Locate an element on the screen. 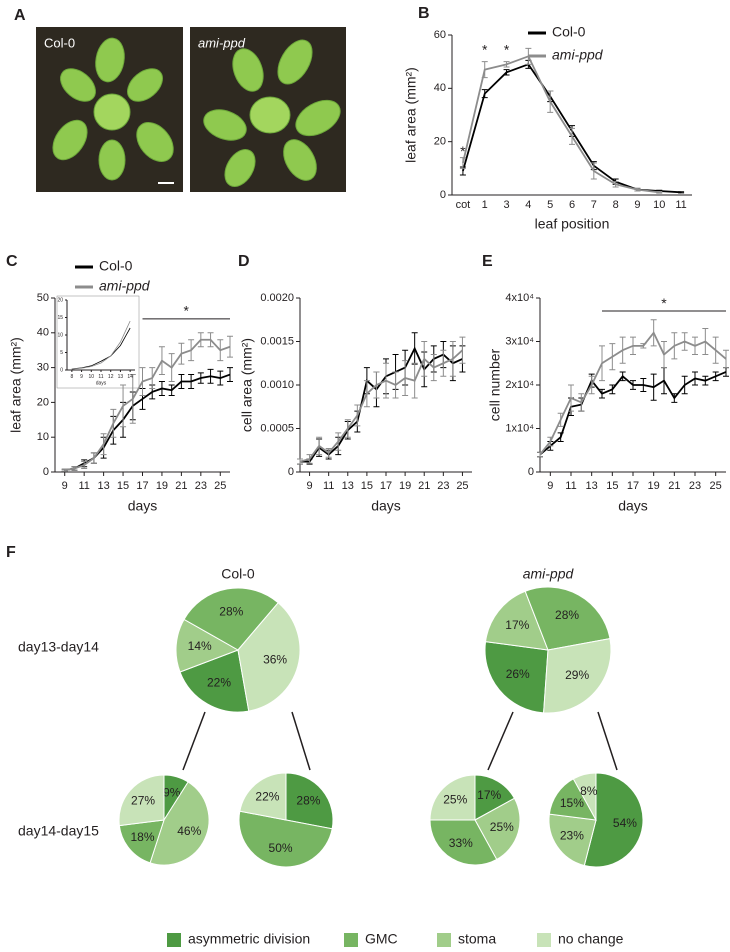 The image size is (730, 952). x-tick-label: 21 is located at coordinates (181, 486).